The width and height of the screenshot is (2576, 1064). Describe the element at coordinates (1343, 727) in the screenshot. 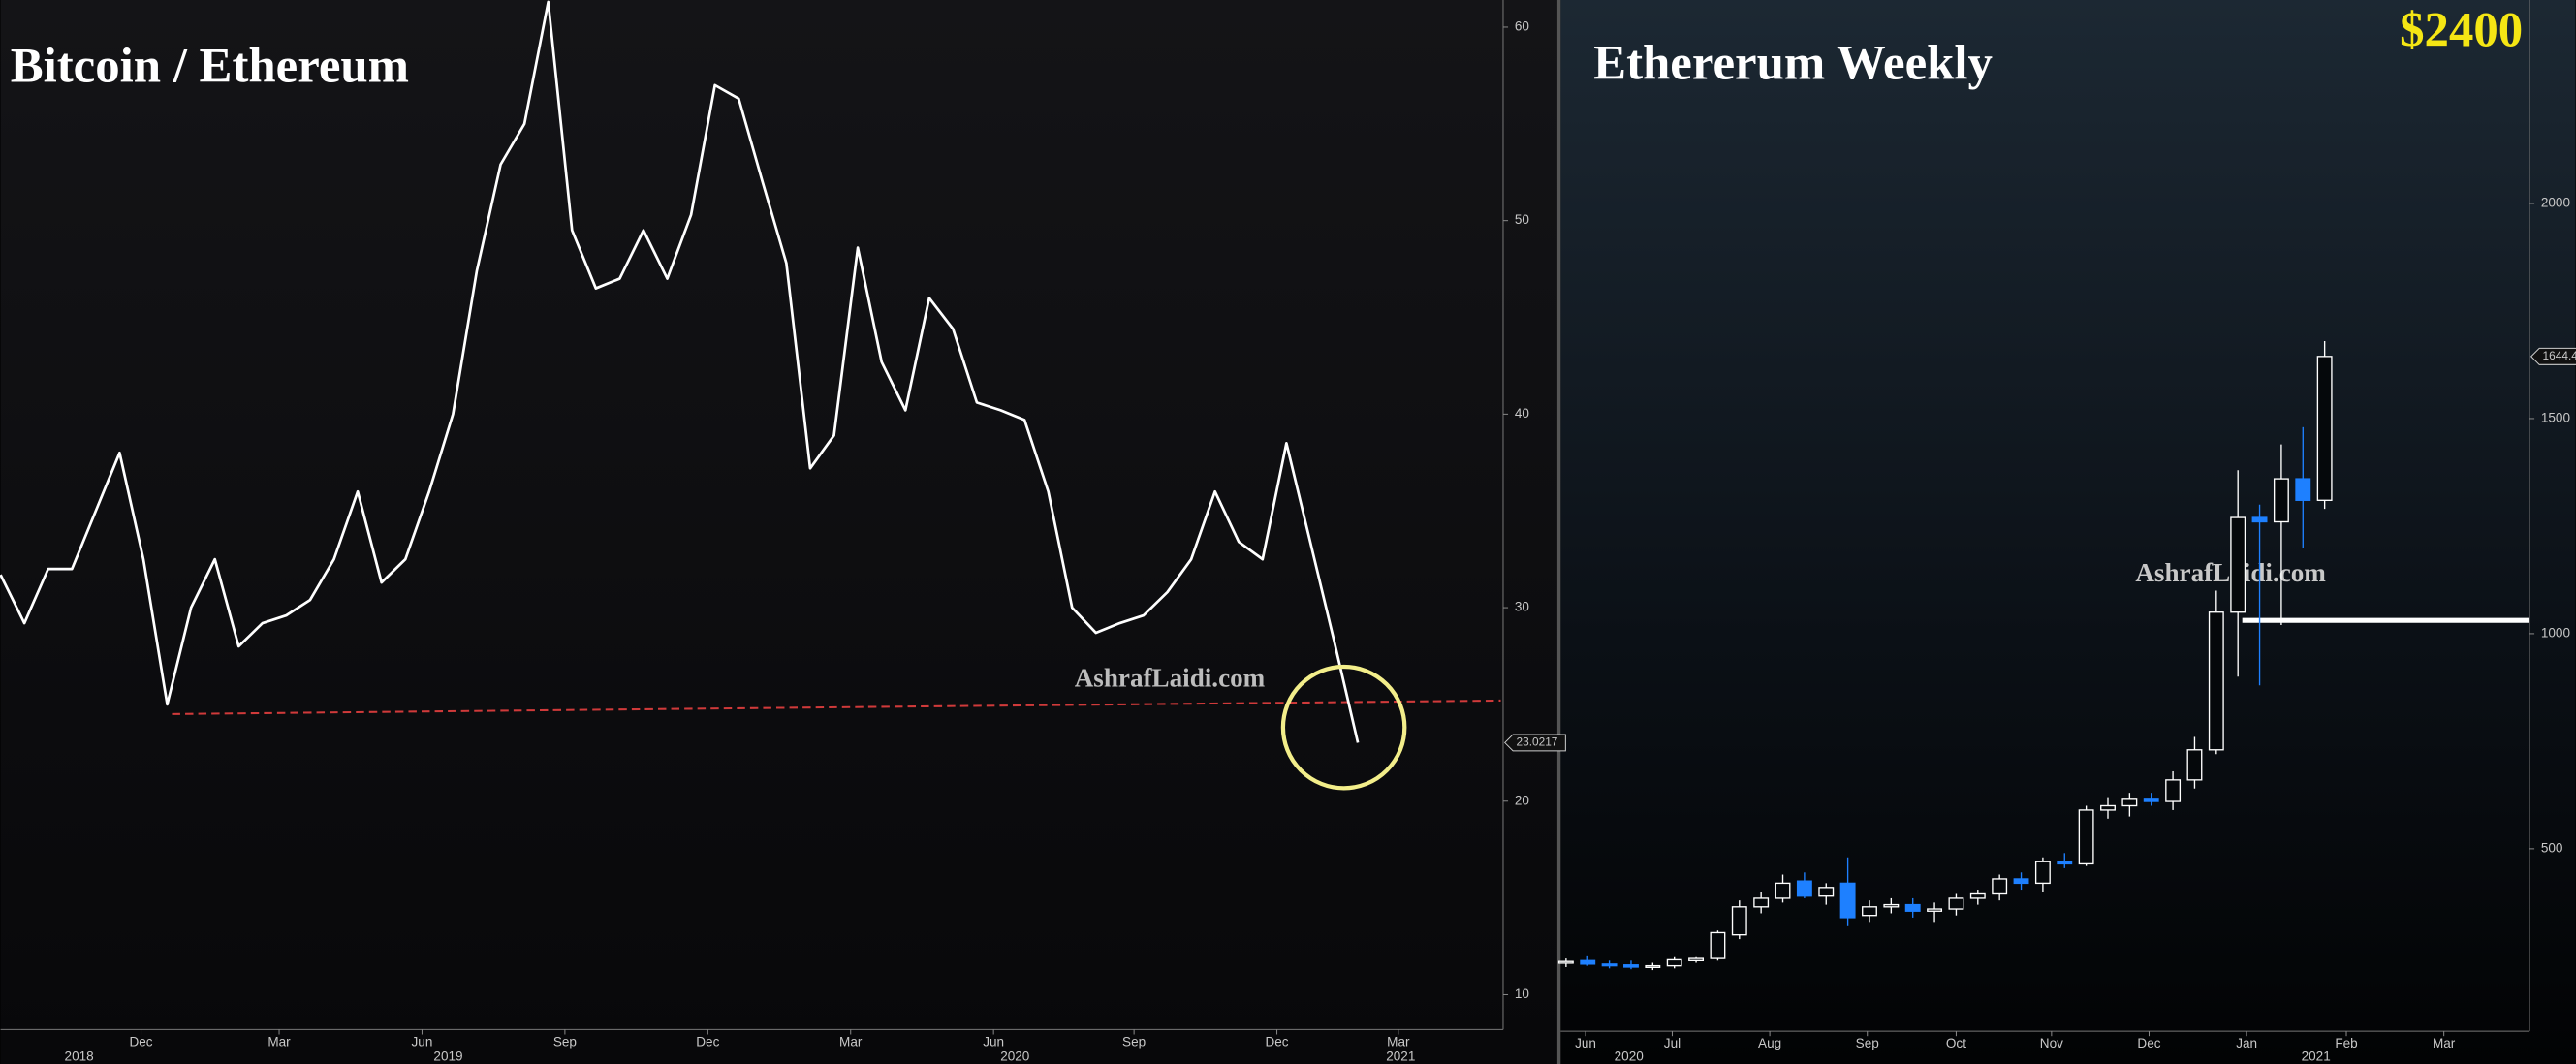

I see `highlight-circle` at that location.